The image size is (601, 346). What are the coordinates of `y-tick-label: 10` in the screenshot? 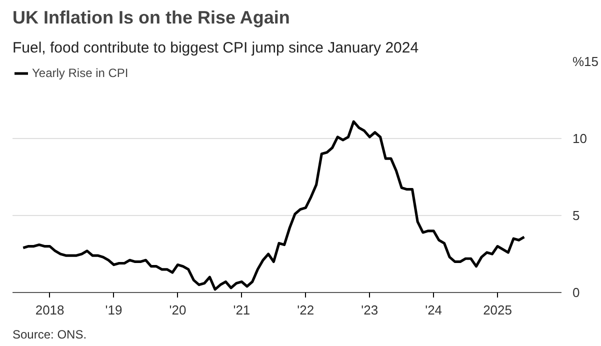 It's located at (579, 138).